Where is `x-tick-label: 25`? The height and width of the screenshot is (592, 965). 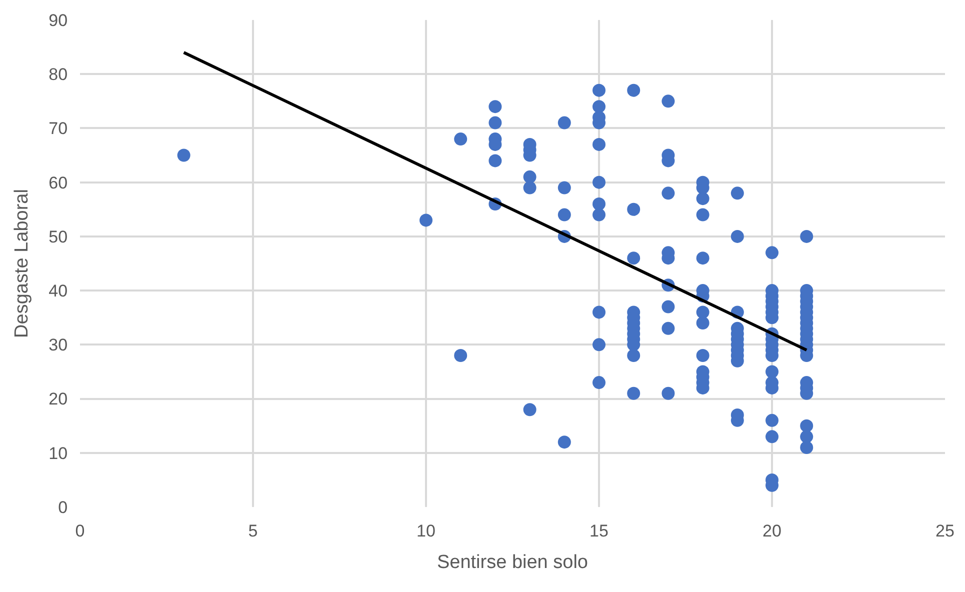 x-tick-label: 25 is located at coordinates (945, 530).